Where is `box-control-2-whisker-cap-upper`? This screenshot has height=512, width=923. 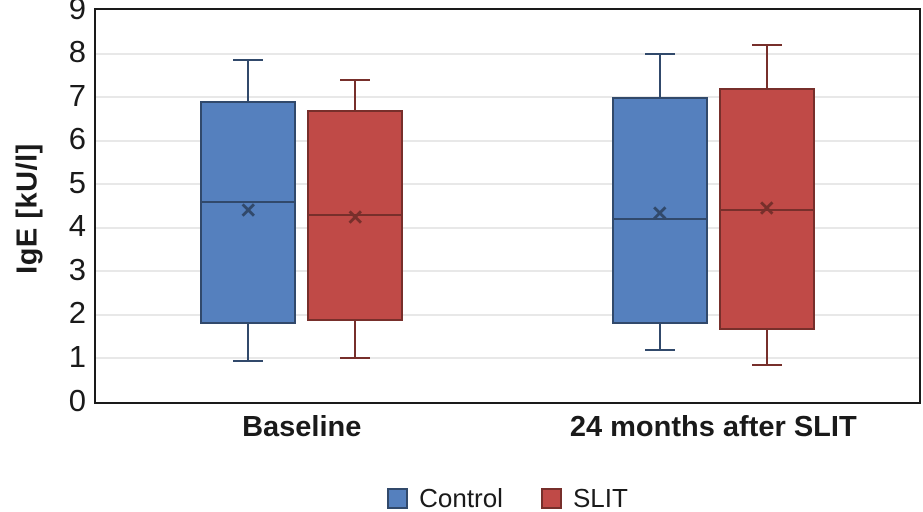
box-control-2-whisker-cap-upper is located at coordinates (659, 53).